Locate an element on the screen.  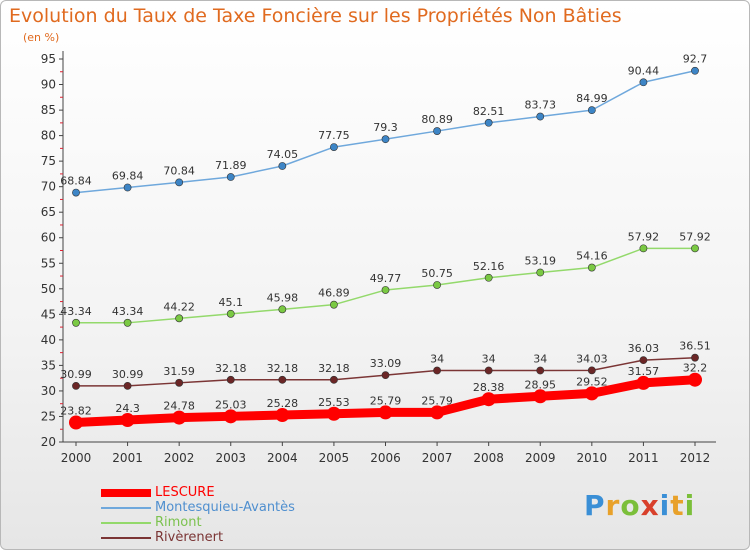
data-label: 92.7 is located at coordinates (695, 59).